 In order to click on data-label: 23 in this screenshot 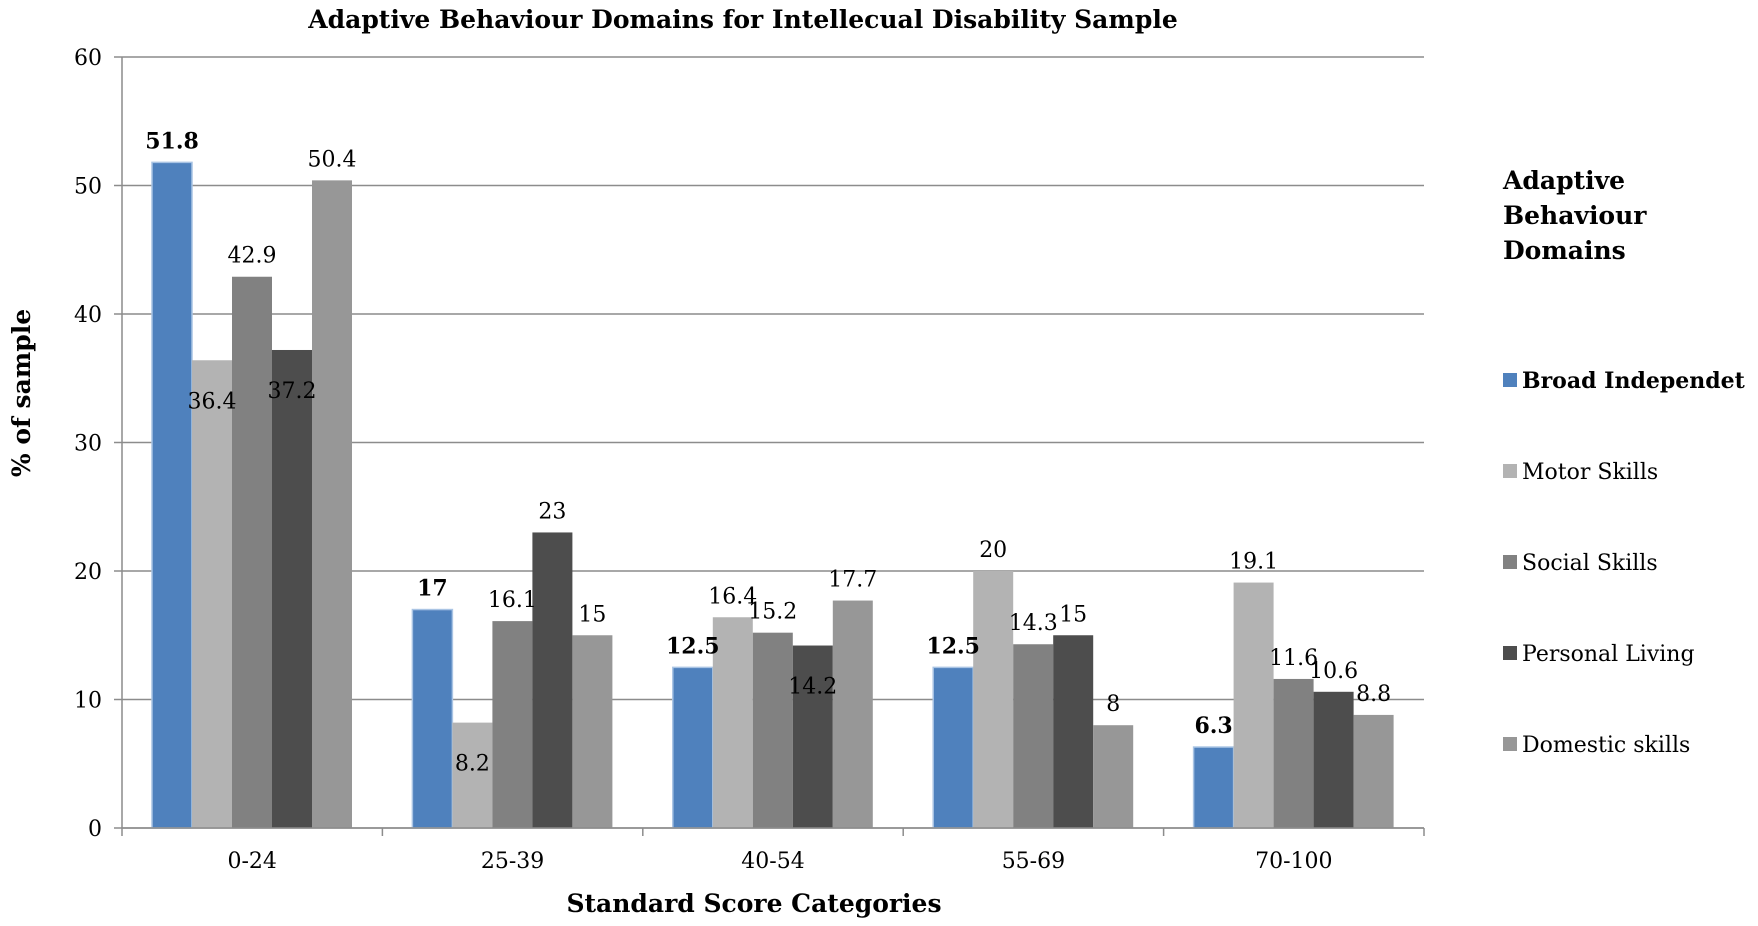, I will do `click(552, 511)`.